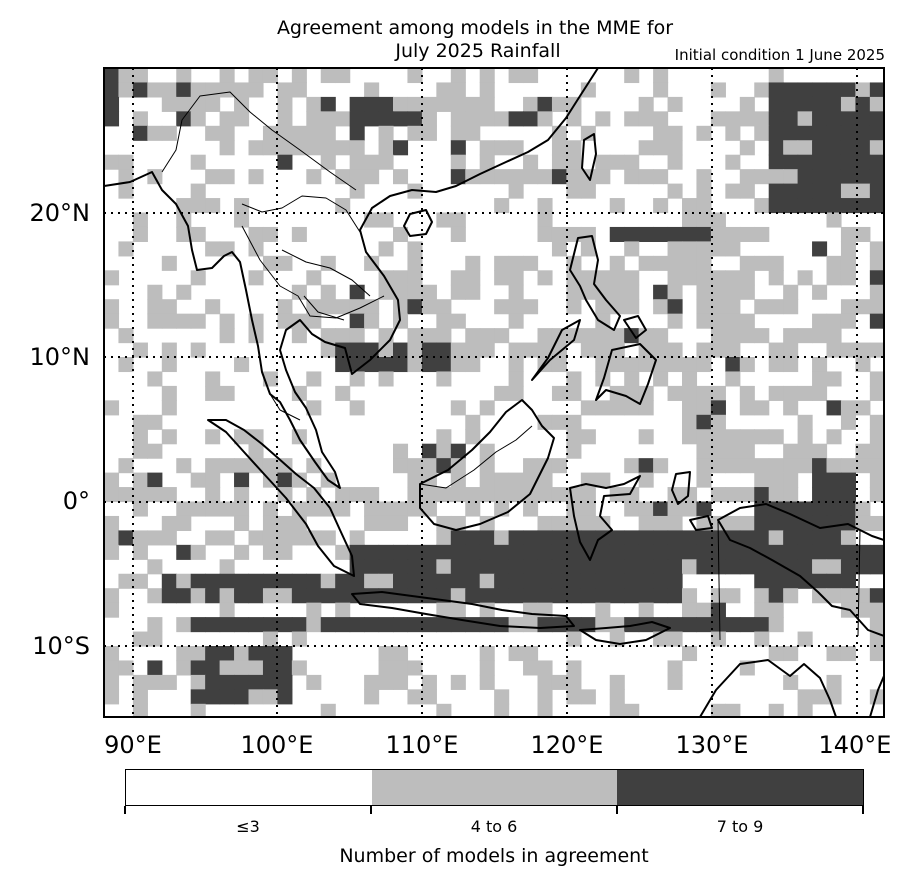 The image size is (917, 887). Describe the element at coordinates (494, 856) in the screenshot. I see `colorbar-title: Number of models in agreement` at that location.